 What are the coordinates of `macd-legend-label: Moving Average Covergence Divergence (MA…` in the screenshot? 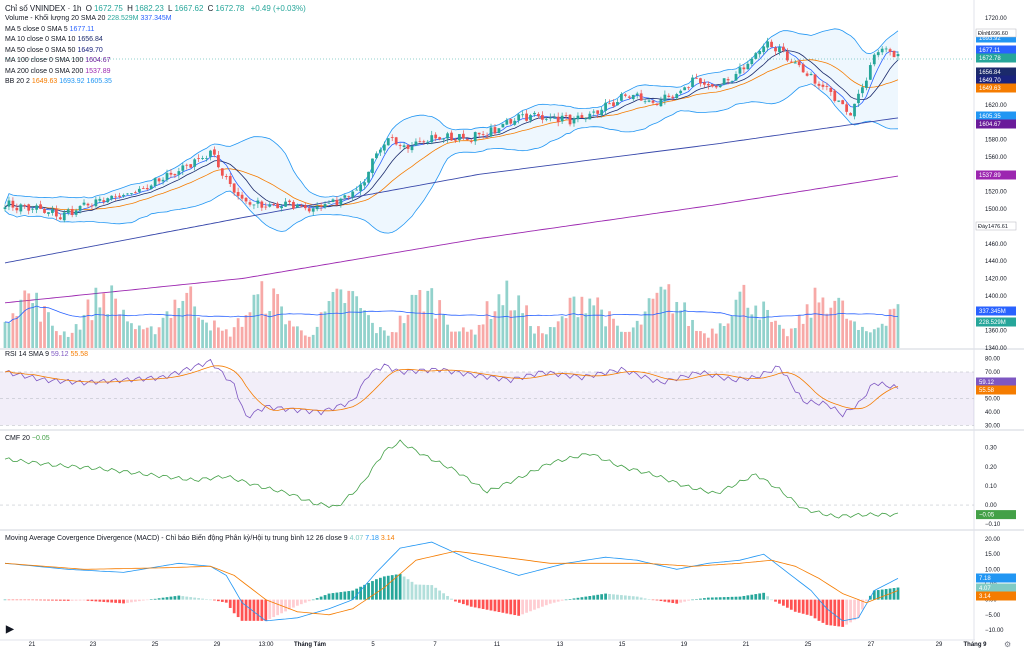 It's located at (176, 538).